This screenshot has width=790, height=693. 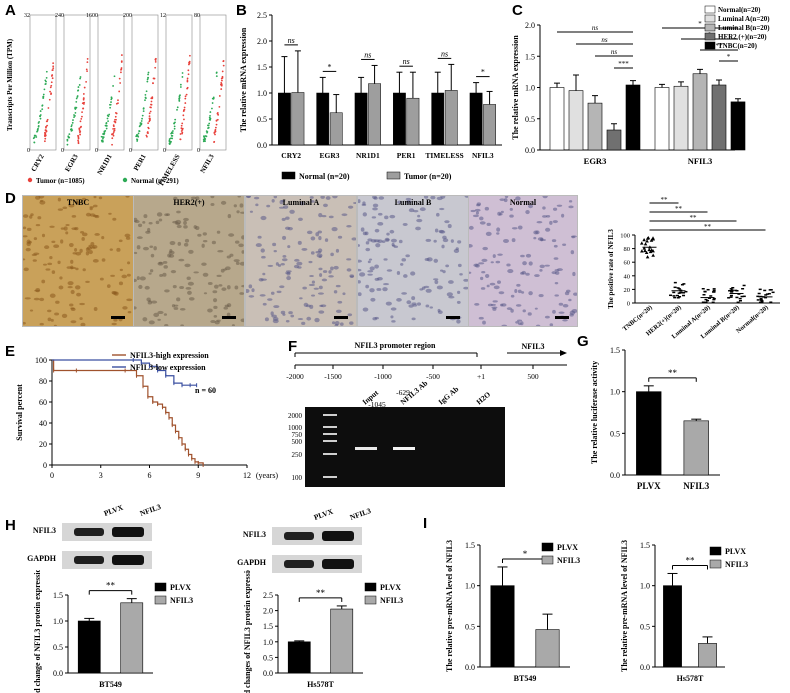 I want to click on ladder-label: 1000, so click(x=295, y=428).